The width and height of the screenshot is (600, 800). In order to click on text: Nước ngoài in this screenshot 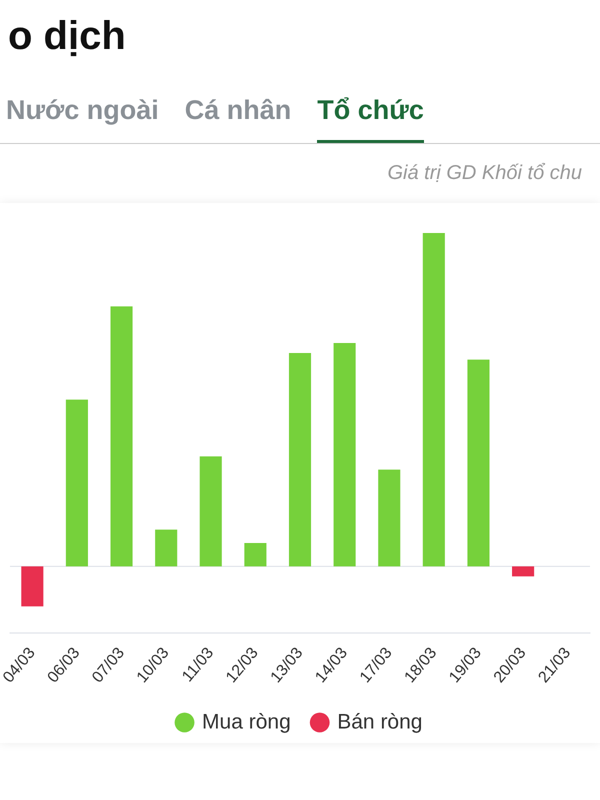, I will do `click(82, 110)`.